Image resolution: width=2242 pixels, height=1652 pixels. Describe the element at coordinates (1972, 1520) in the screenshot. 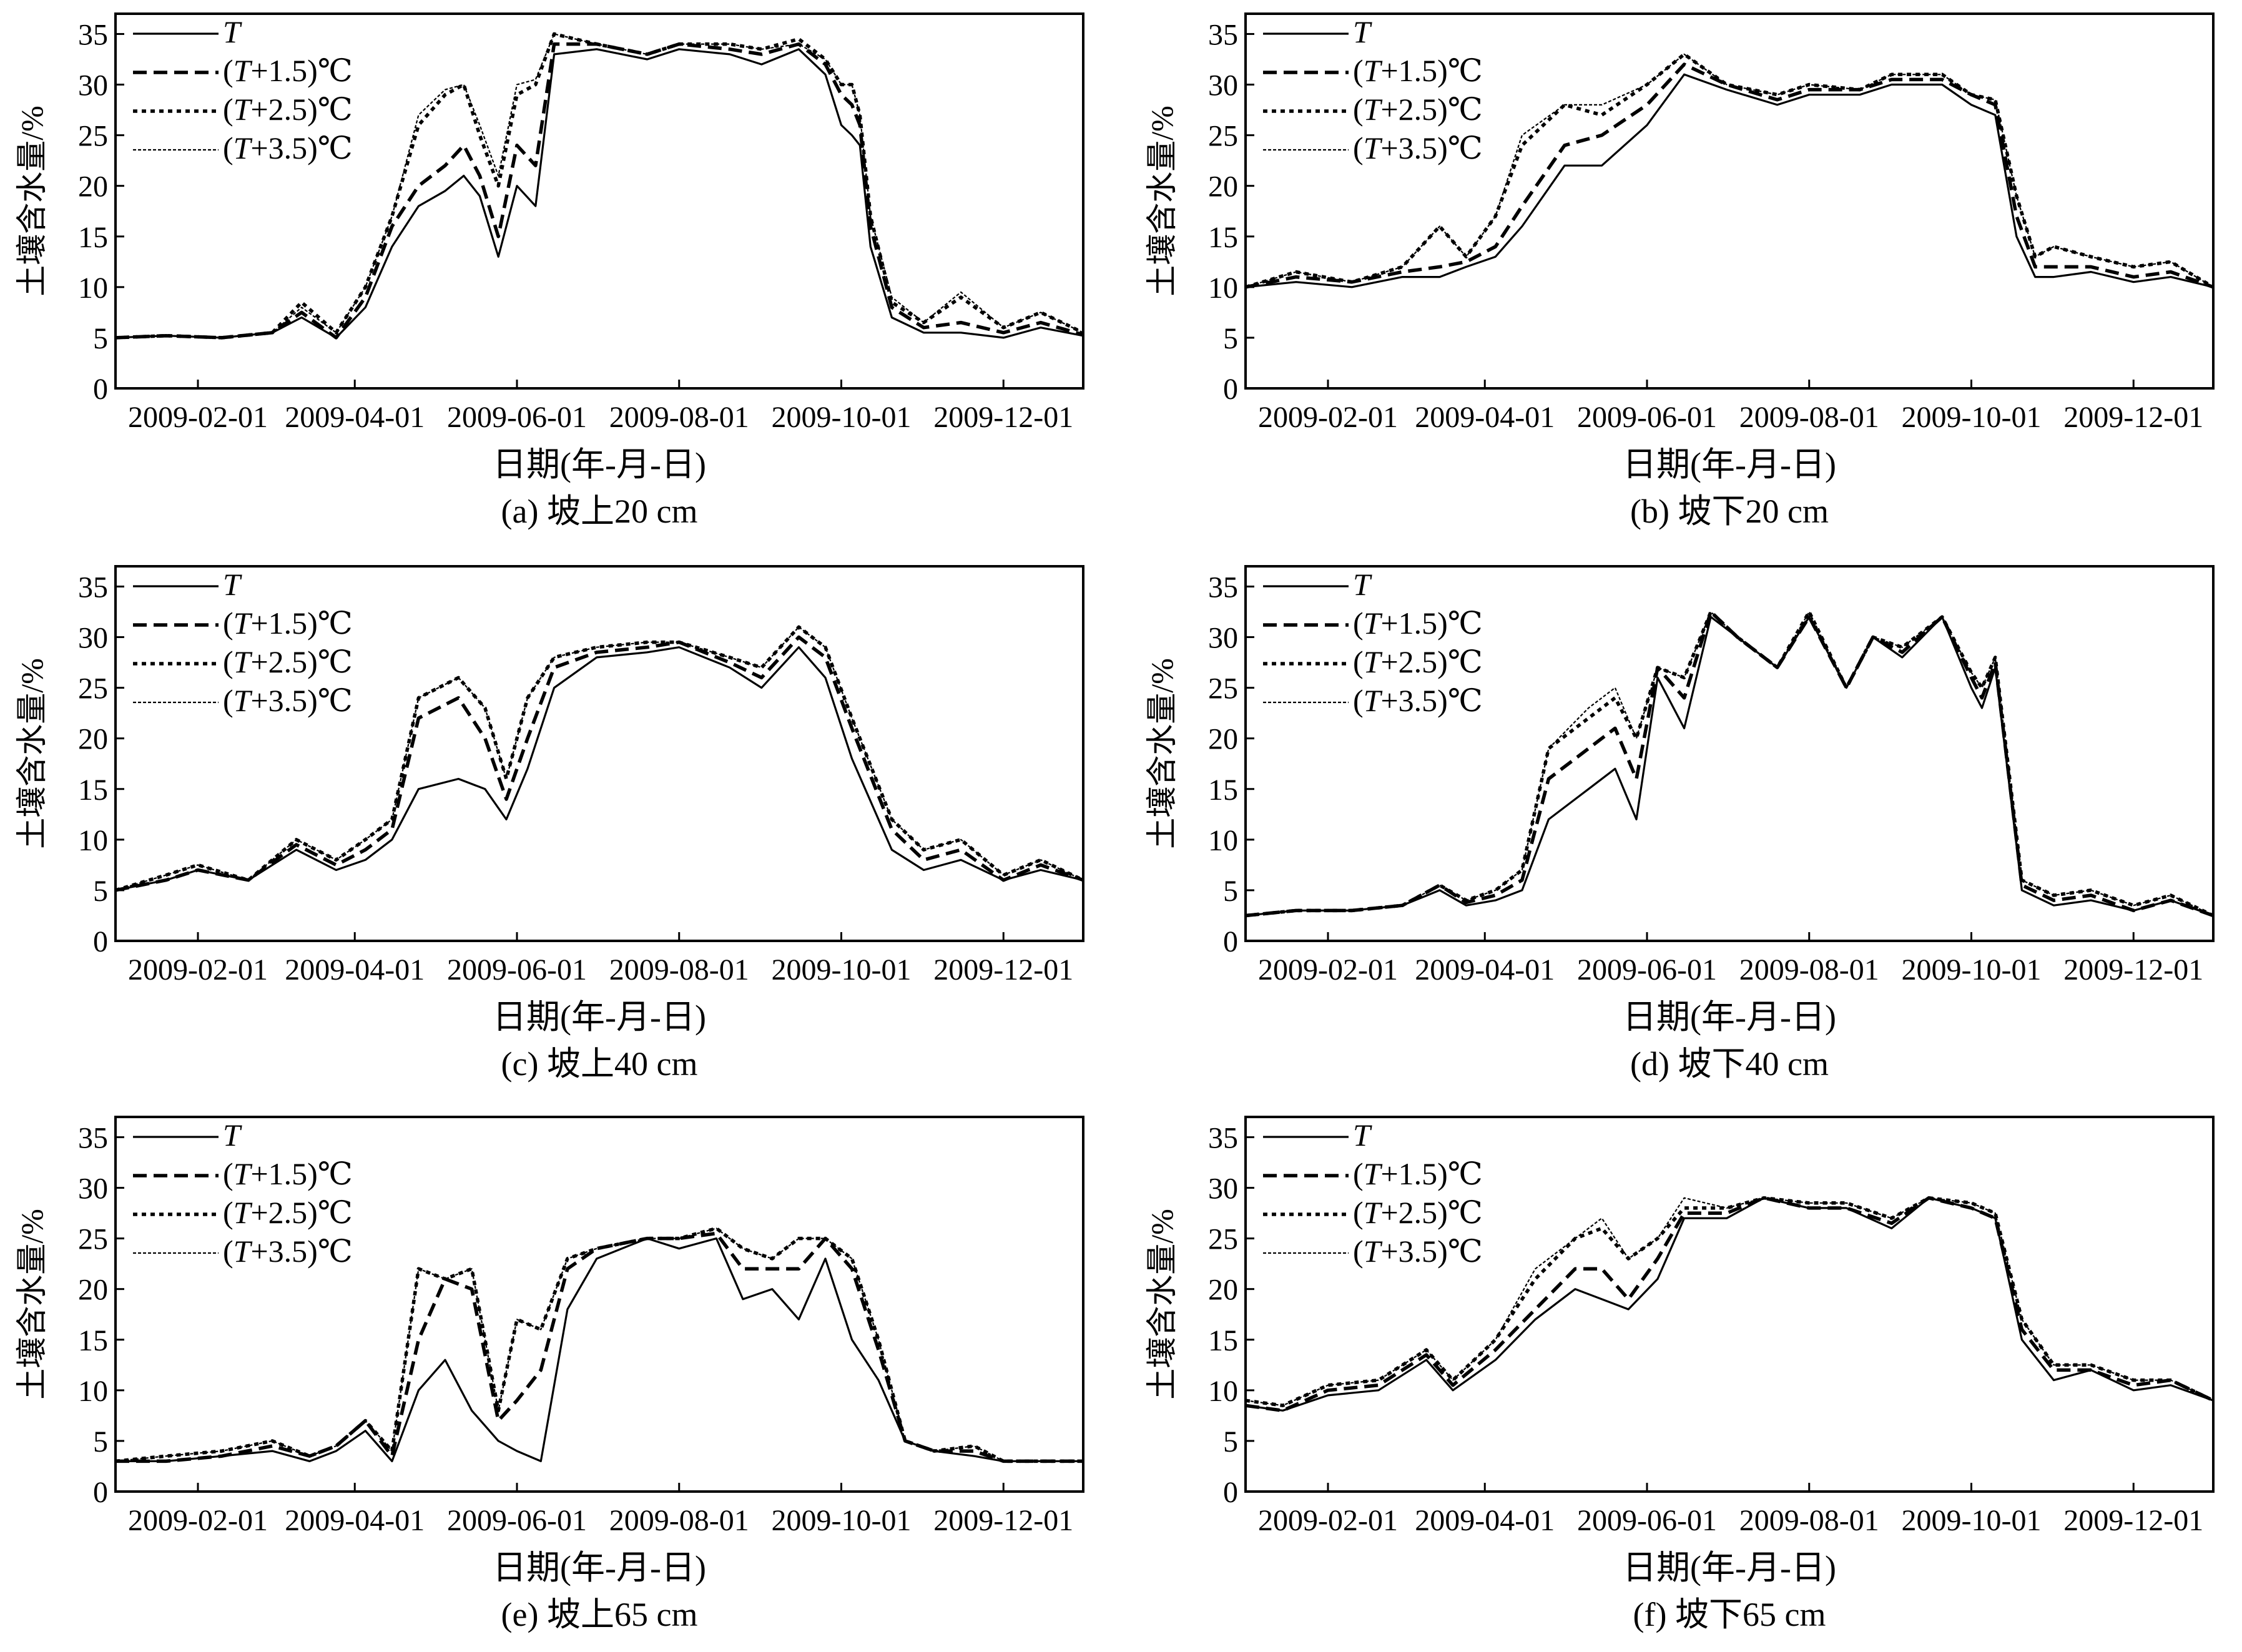

I see `x-tick-label: 2009-10-01` at that location.